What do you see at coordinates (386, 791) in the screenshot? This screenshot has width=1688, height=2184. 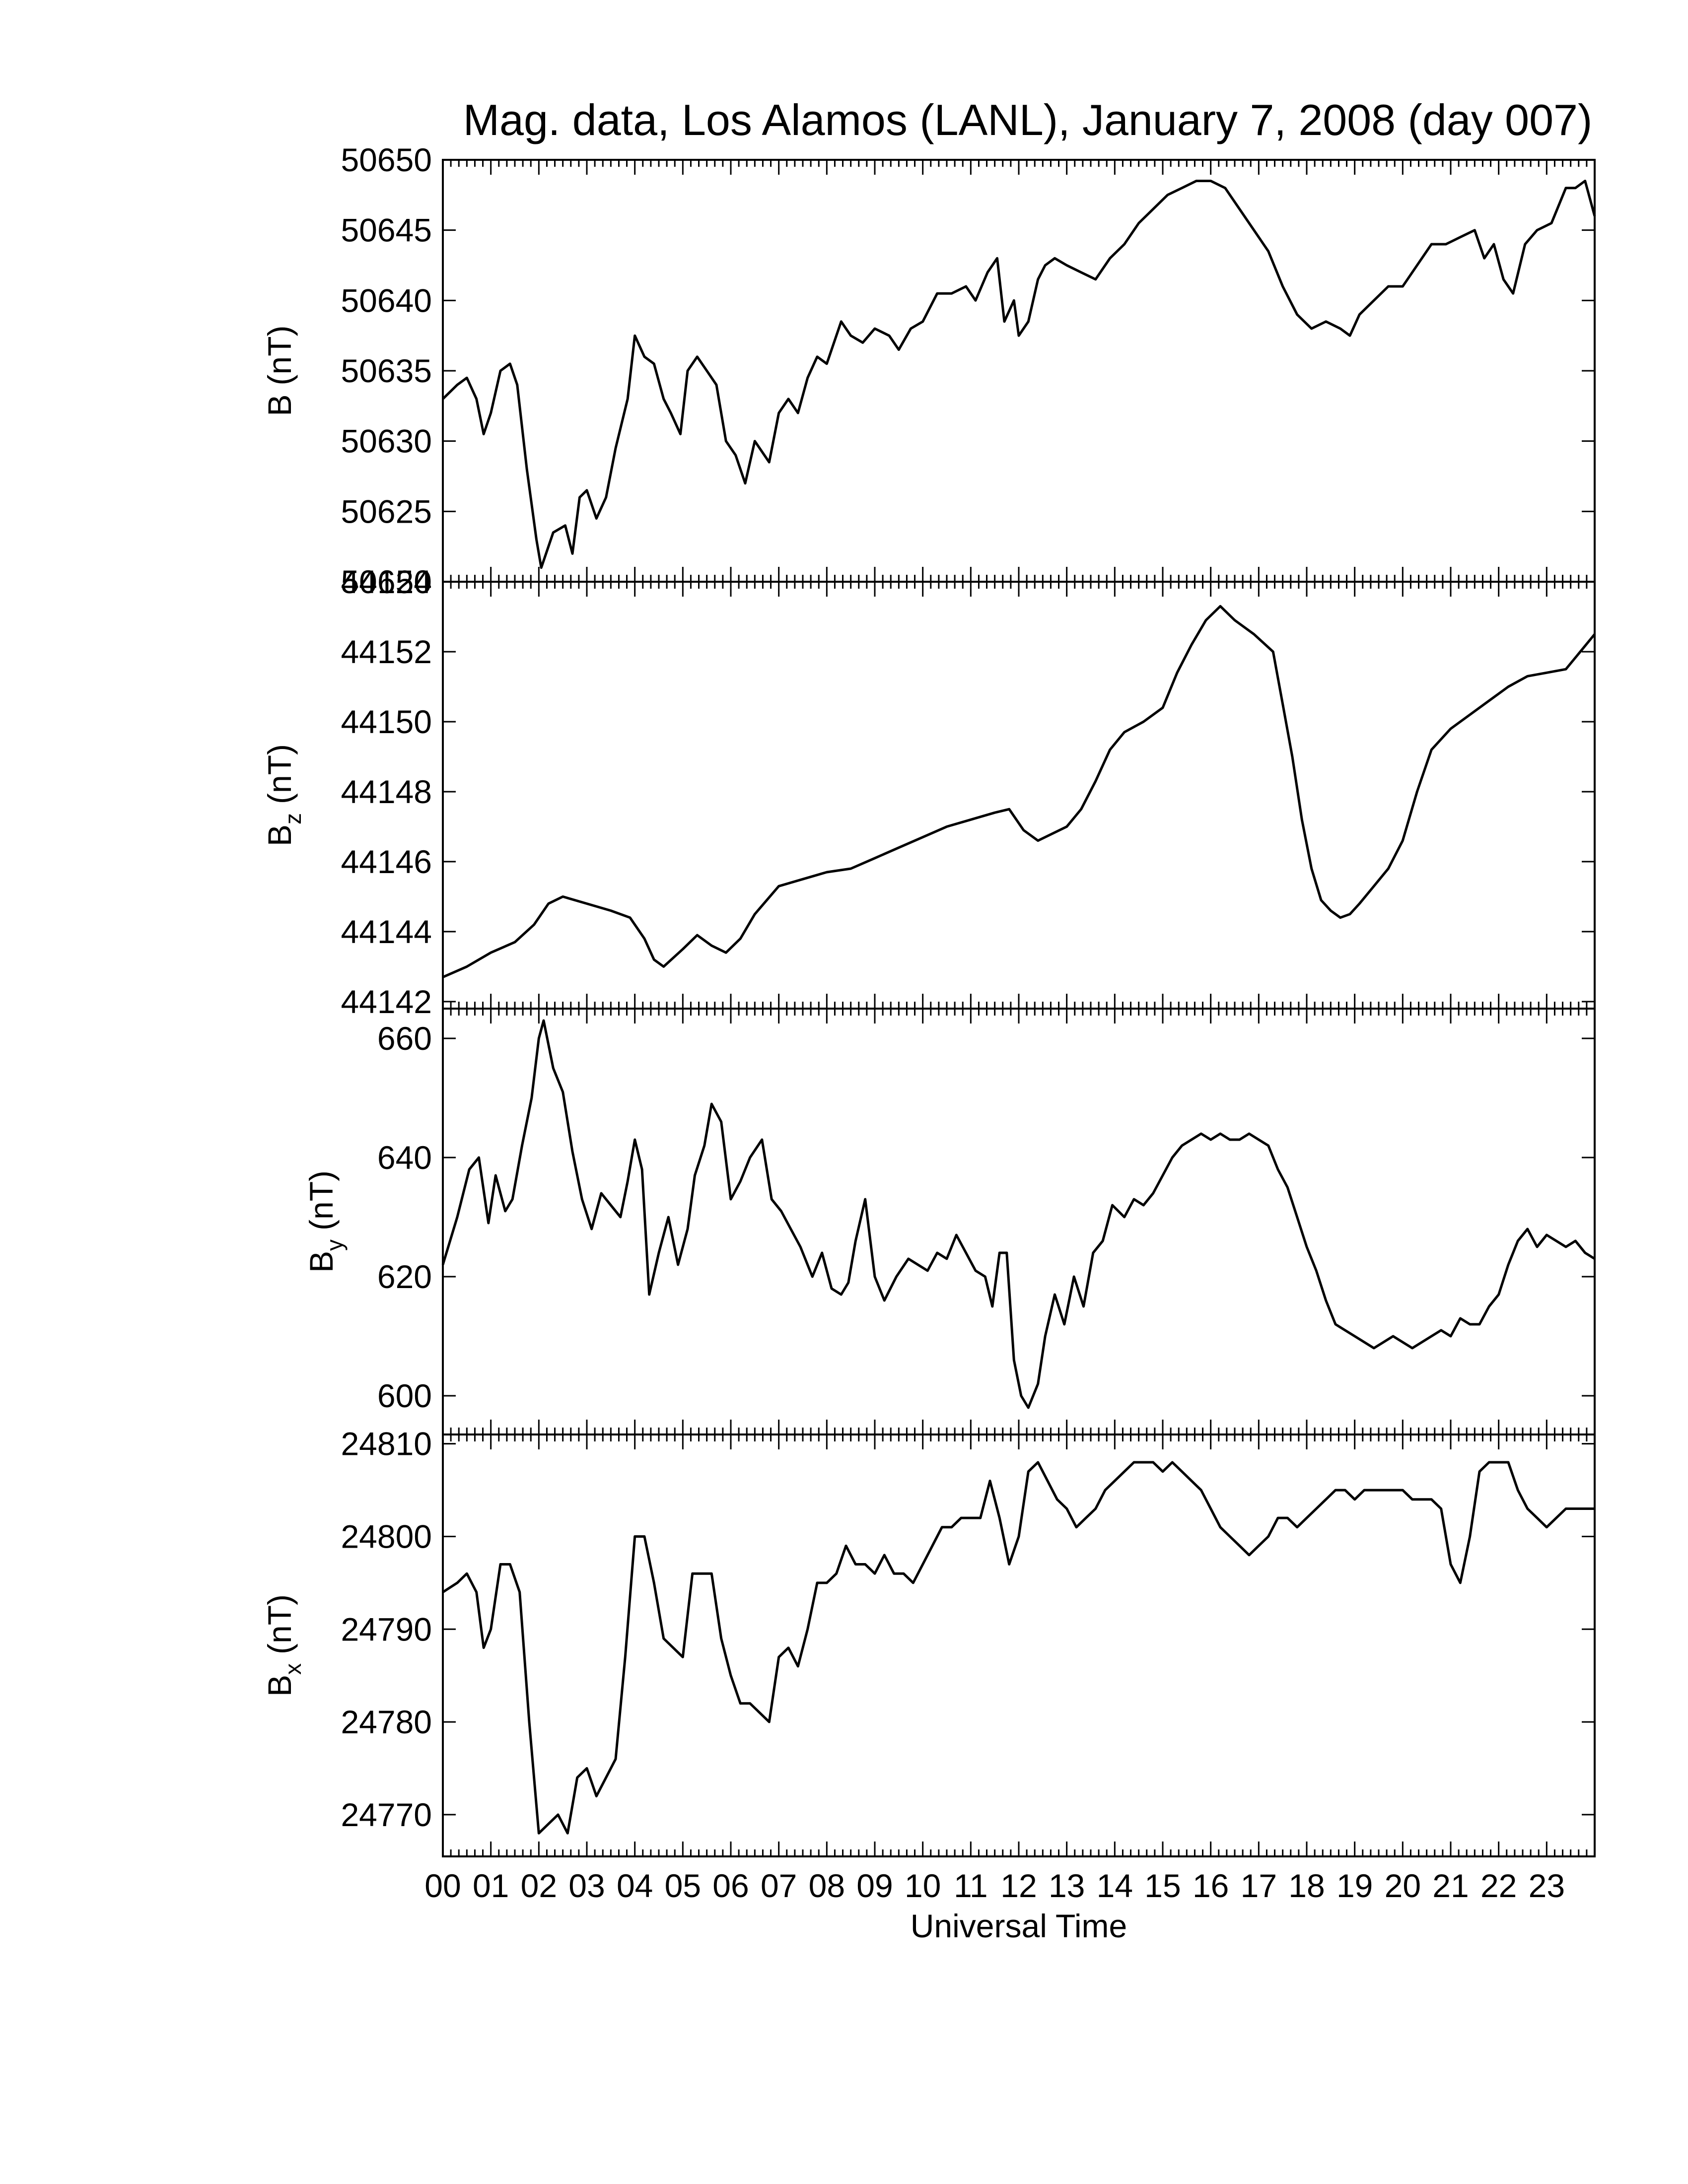 I see `y-tick-label: 44148` at bounding box center [386, 791].